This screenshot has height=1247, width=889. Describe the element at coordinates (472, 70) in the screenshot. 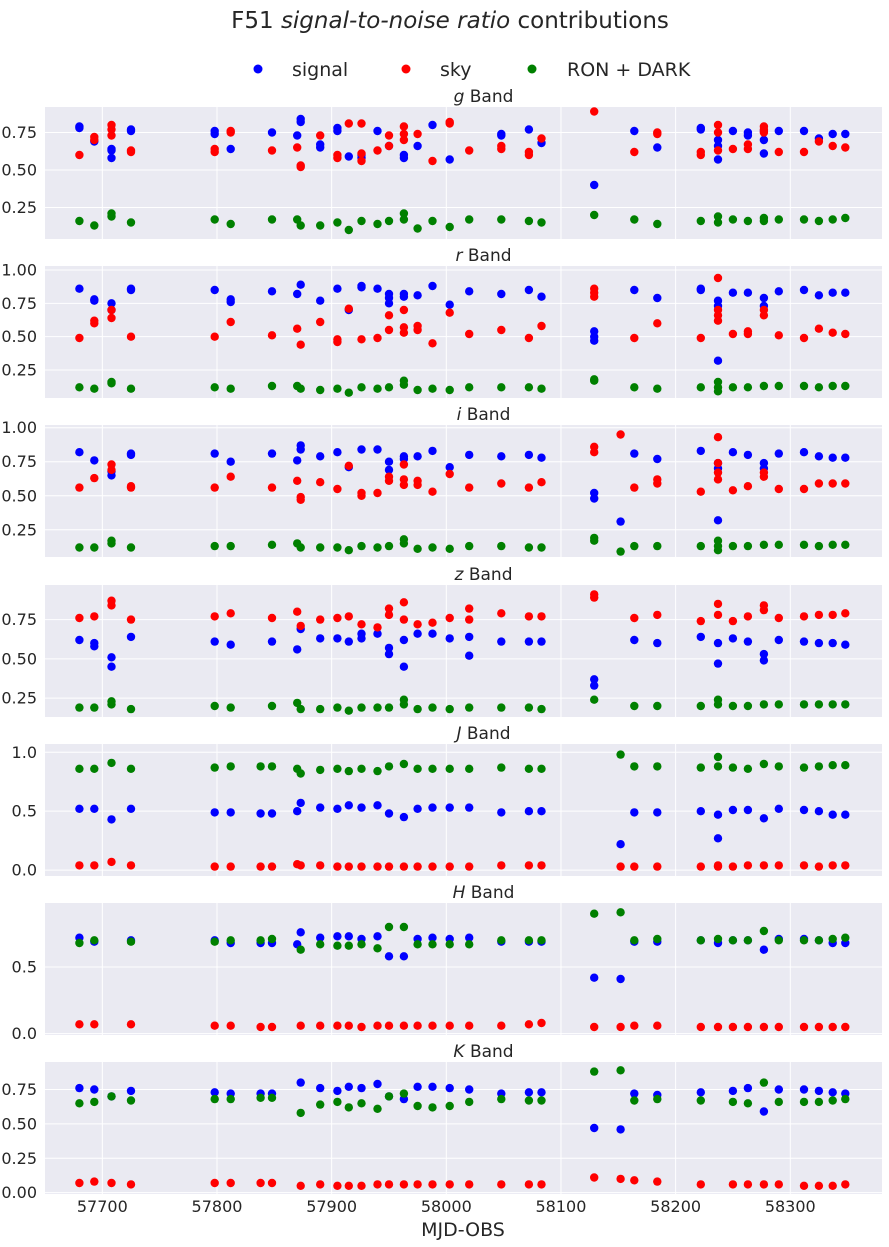

I see `legend: signal sky RON + DARK` at that location.